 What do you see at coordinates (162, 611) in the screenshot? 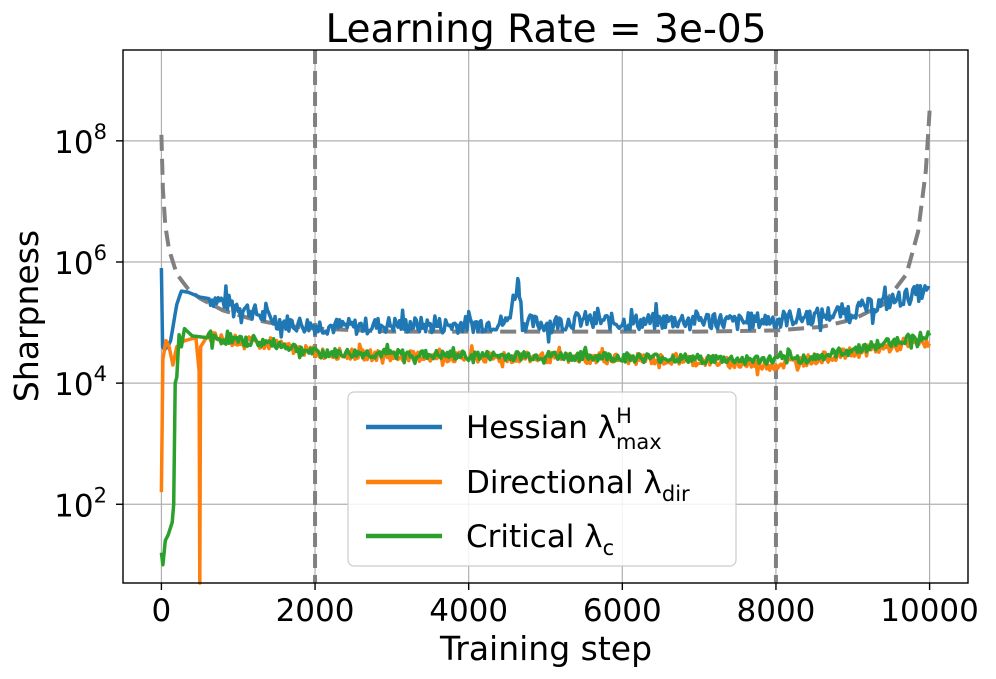
I see `x-tick-label: 0` at bounding box center [162, 611].